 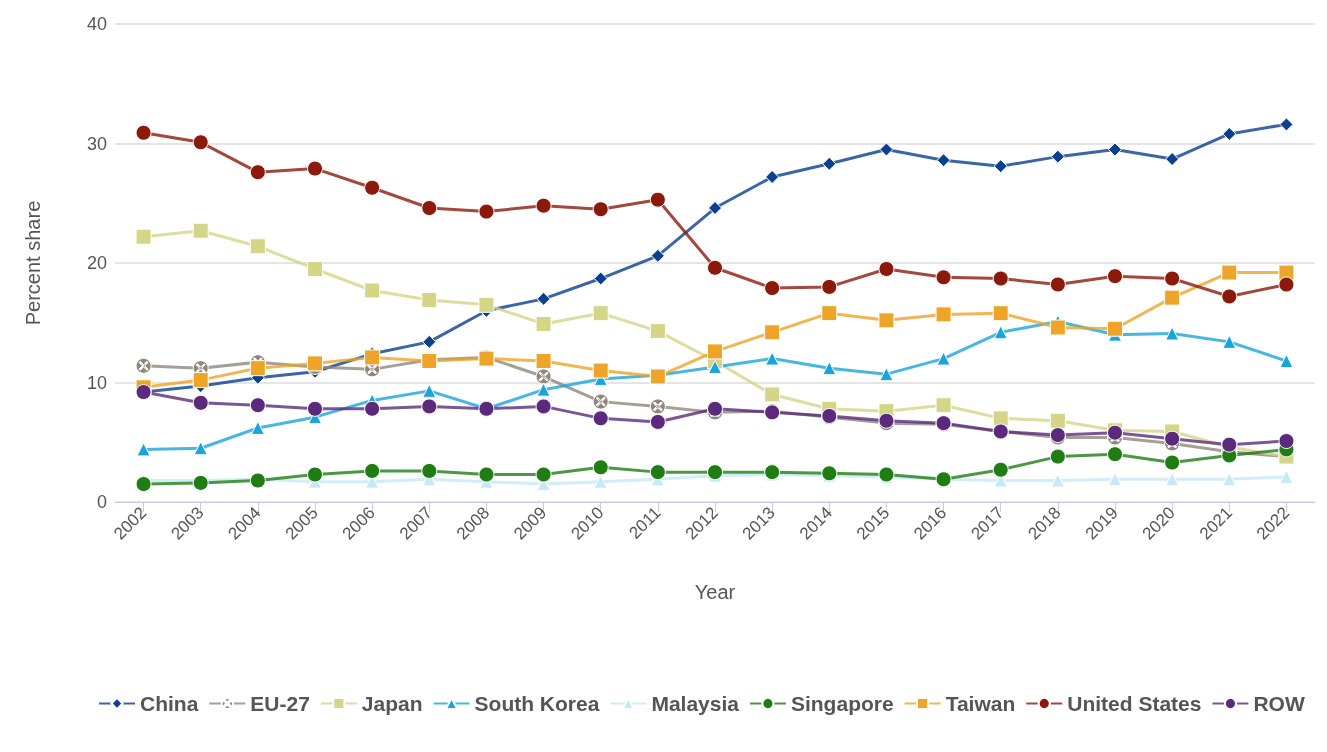 What do you see at coordinates (842, 703) in the screenshot?
I see `legend-label: Singapore` at bounding box center [842, 703].